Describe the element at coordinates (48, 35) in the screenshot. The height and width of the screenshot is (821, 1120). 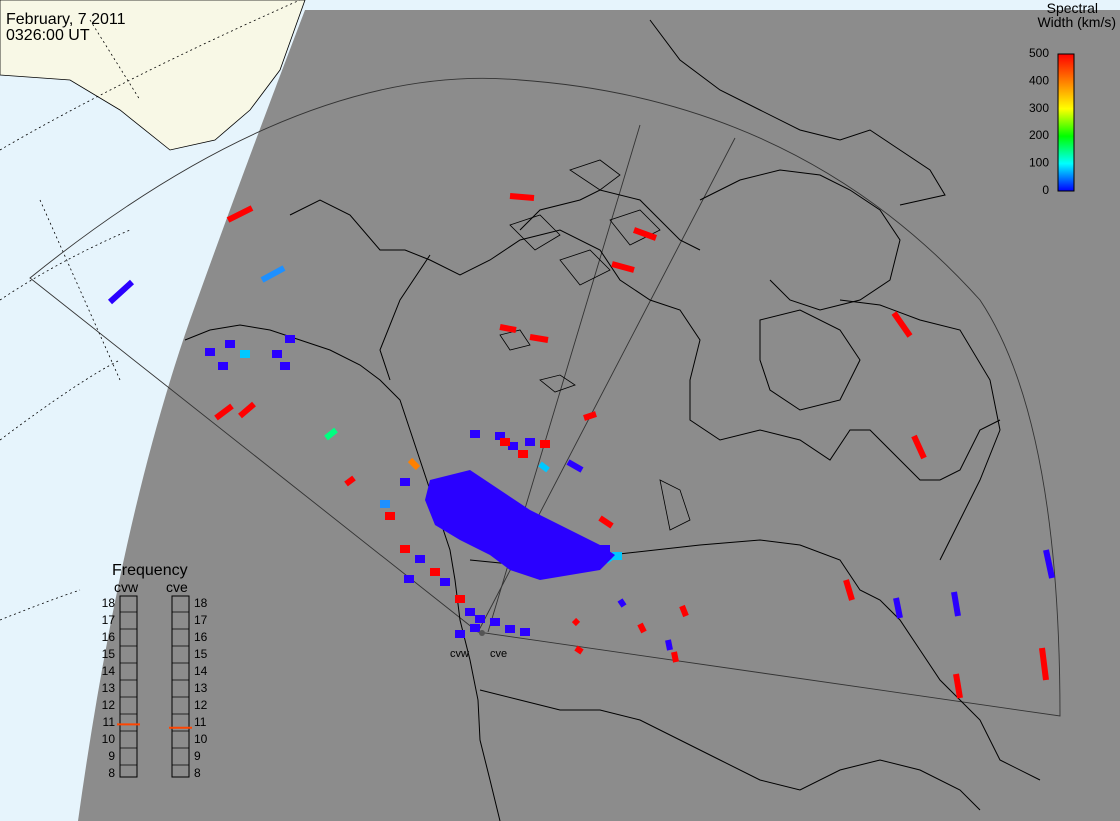
I see `time-label: 0326:00 UT` at that location.